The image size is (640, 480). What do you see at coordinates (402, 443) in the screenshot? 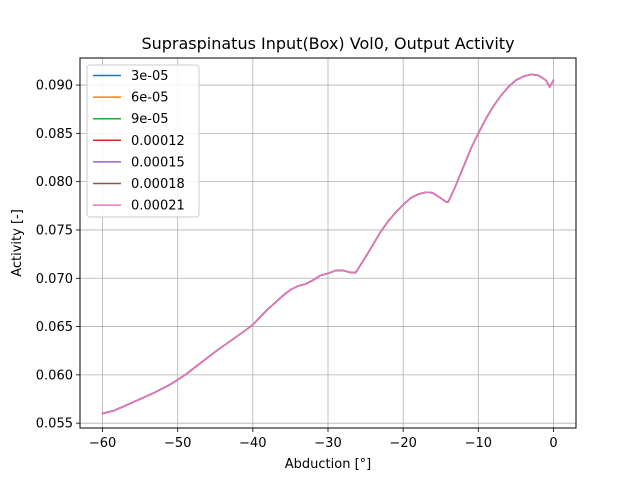
I see `x-tick-label: −20` at bounding box center [402, 443].